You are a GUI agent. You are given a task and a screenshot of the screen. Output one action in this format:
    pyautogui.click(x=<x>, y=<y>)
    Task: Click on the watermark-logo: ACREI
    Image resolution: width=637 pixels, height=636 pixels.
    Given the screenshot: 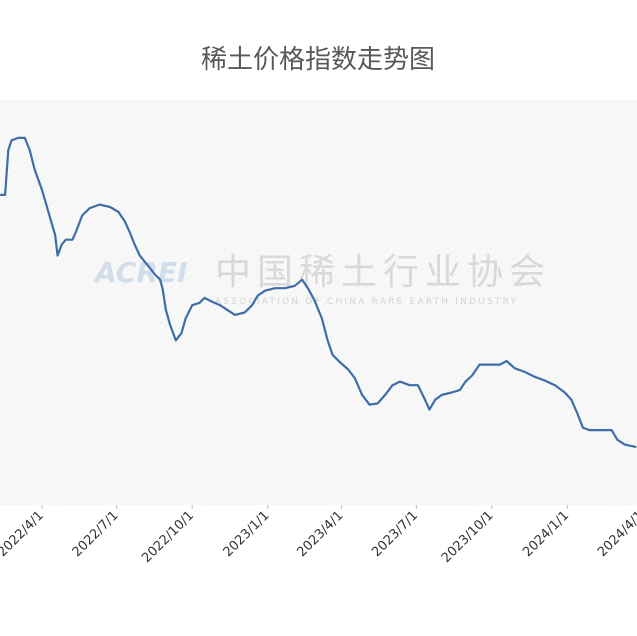 What is the action you would take?
    pyautogui.click(x=140, y=272)
    